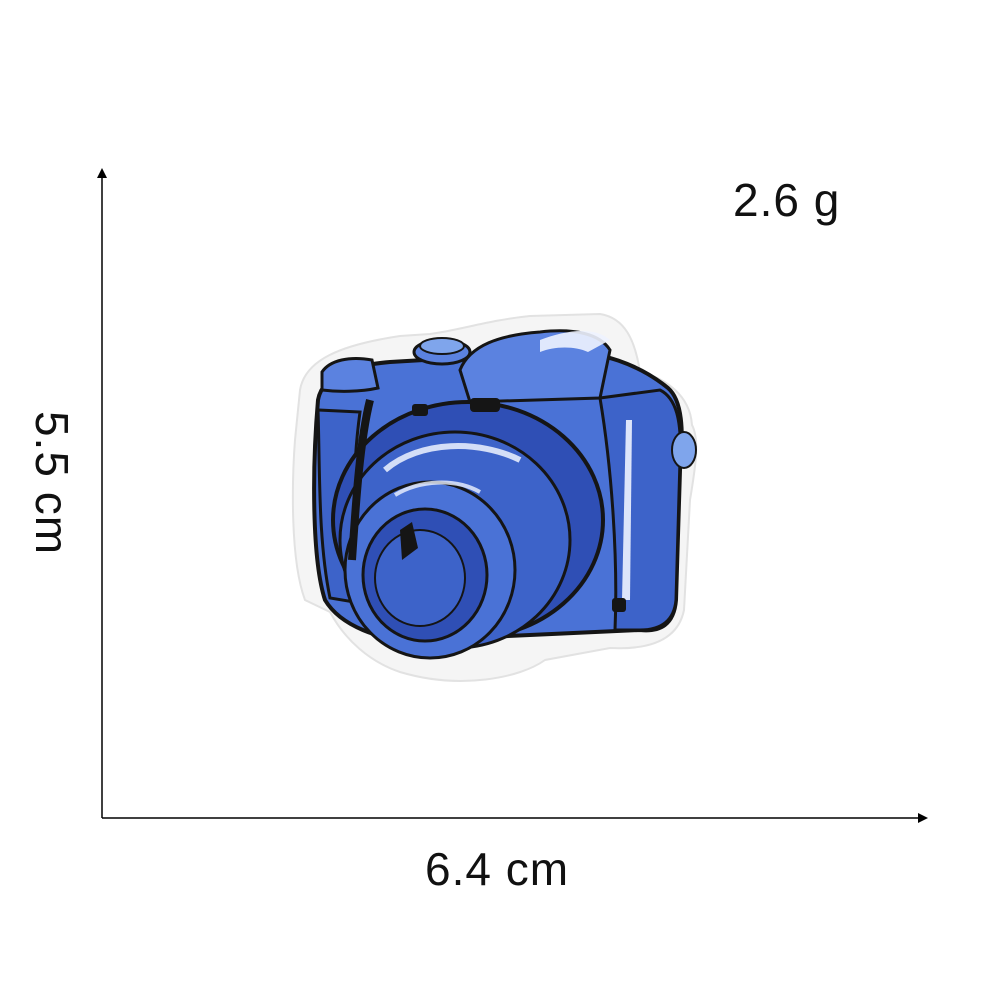 This screenshot has width=1000, height=1000. What do you see at coordinates (787, 200) in the screenshot?
I see `weight-label: 2.6 g` at bounding box center [787, 200].